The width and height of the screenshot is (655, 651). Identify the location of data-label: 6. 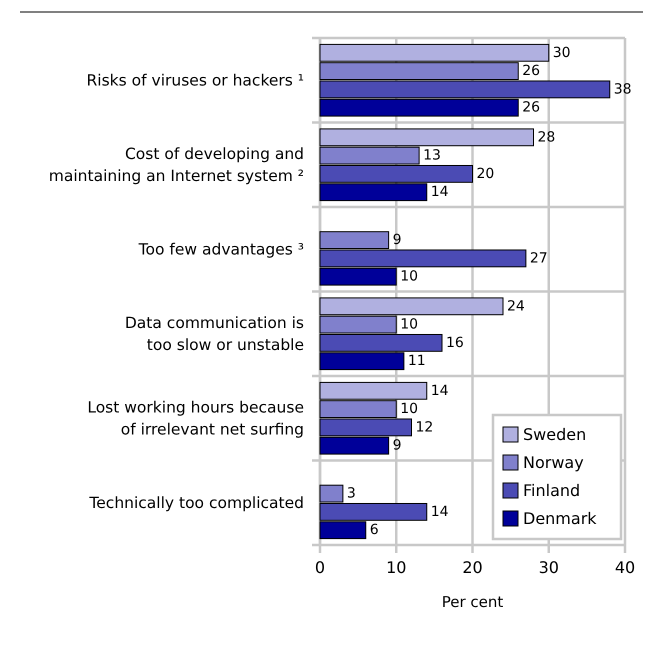
(374, 530).